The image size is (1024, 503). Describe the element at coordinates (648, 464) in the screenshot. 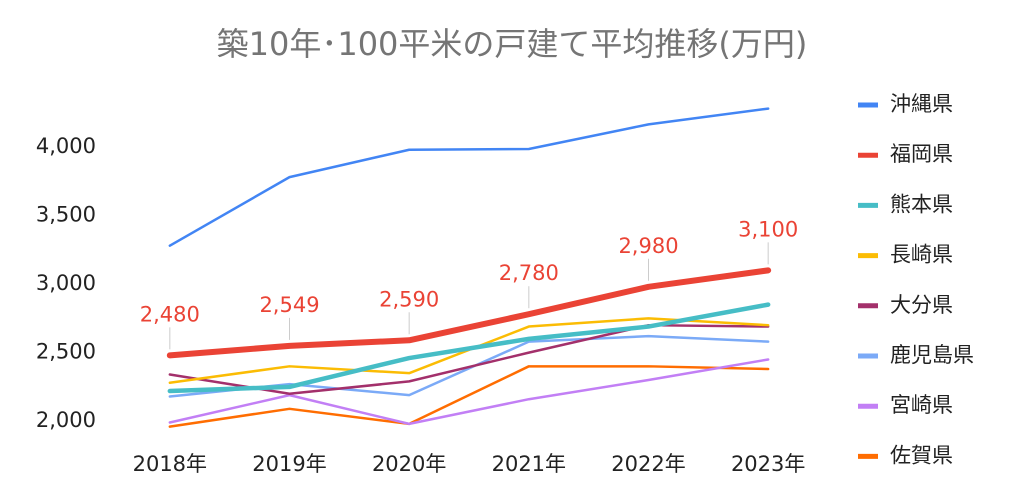

I see `x-tick-label: 2022年` at that location.